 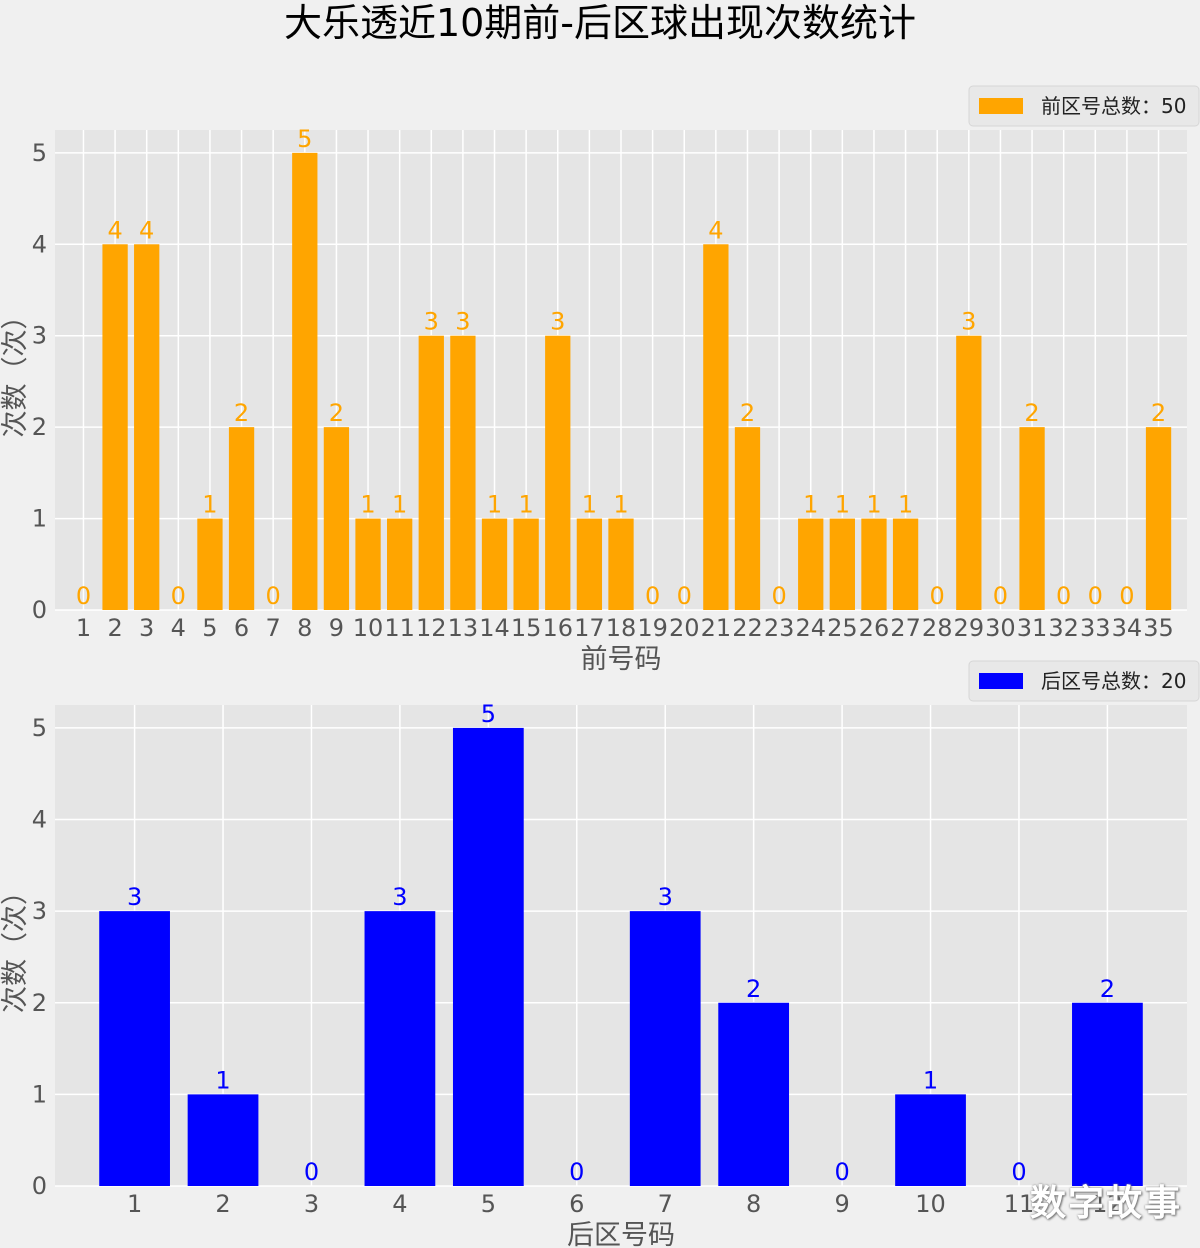 I want to click on x-axis-label: 前号码, so click(x=621, y=659).